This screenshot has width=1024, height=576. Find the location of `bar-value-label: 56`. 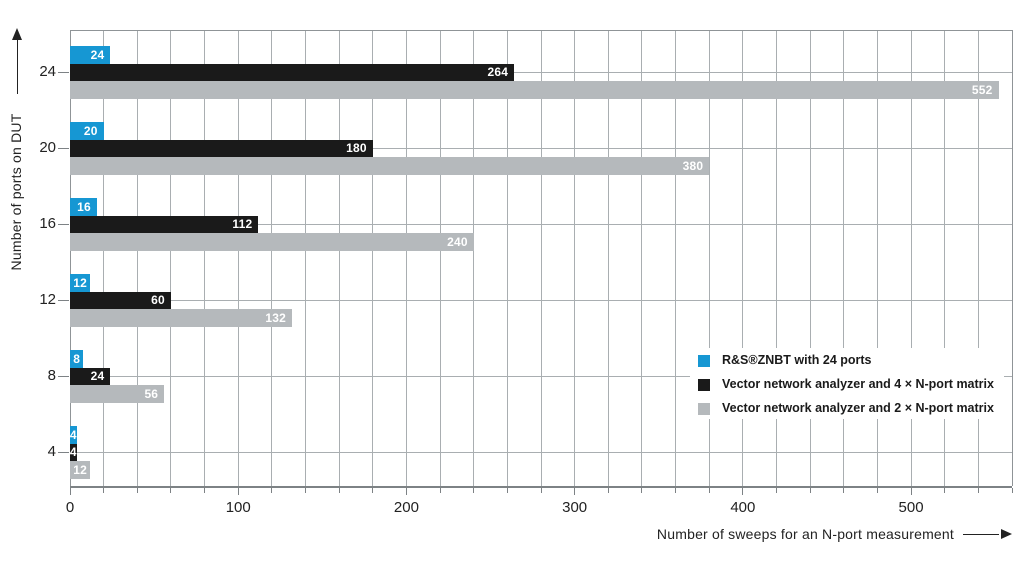

bar-value-label: 56 is located at coordinates (151, 393).